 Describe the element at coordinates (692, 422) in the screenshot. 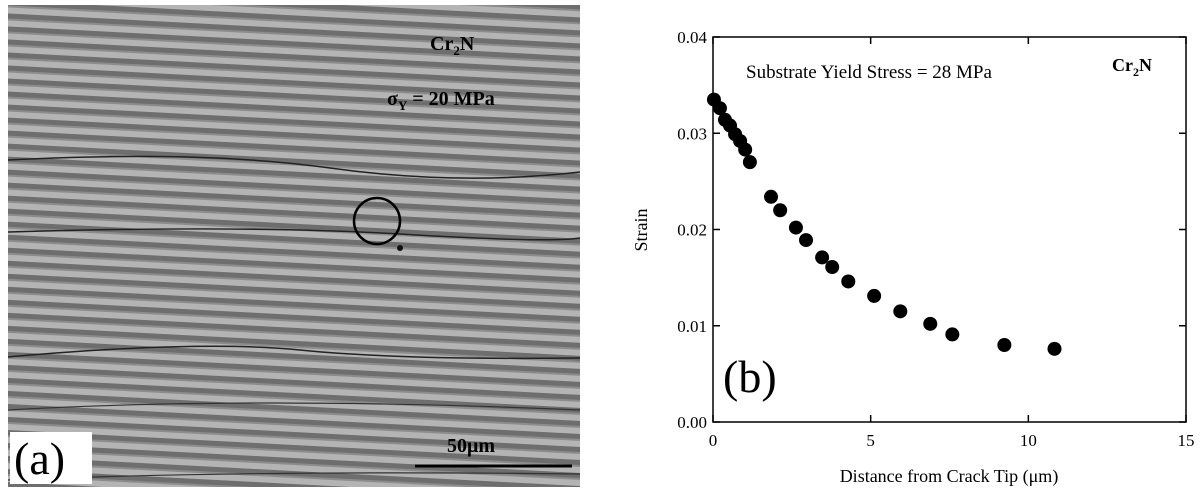

I see `y-tick-label: 0.00` at that location.